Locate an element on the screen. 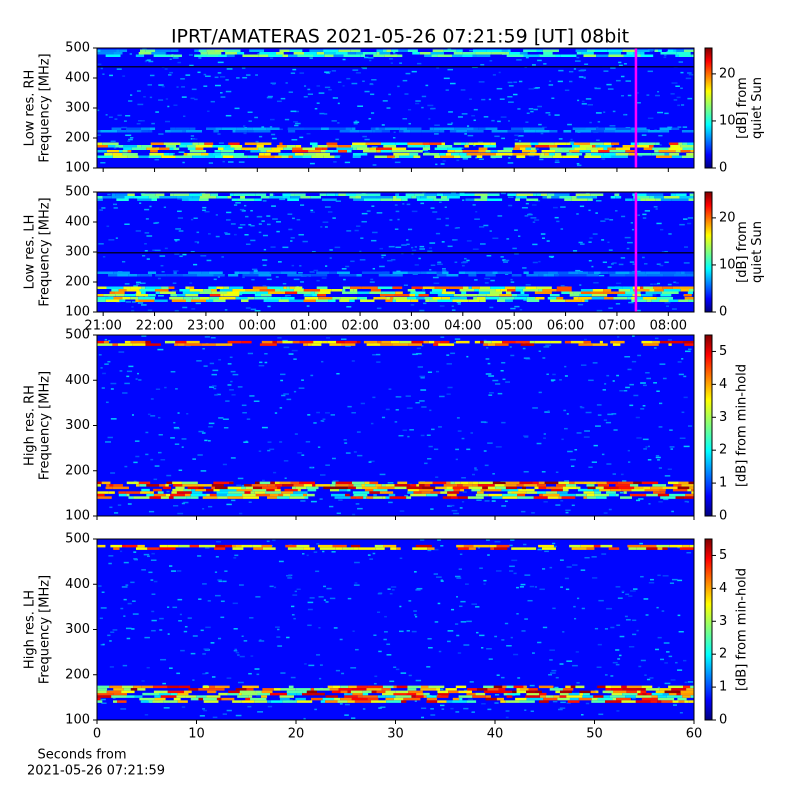 This screenshot has width=800, height=800. y-tick-label: 200 is located at coordinates (77, 138).